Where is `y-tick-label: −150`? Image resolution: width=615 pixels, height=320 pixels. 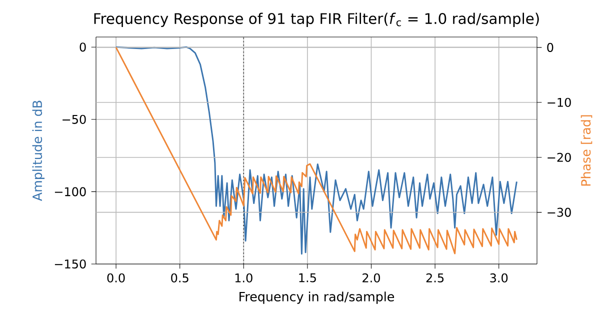 y-tick-label: −150 is located at coordinates (70, 264).